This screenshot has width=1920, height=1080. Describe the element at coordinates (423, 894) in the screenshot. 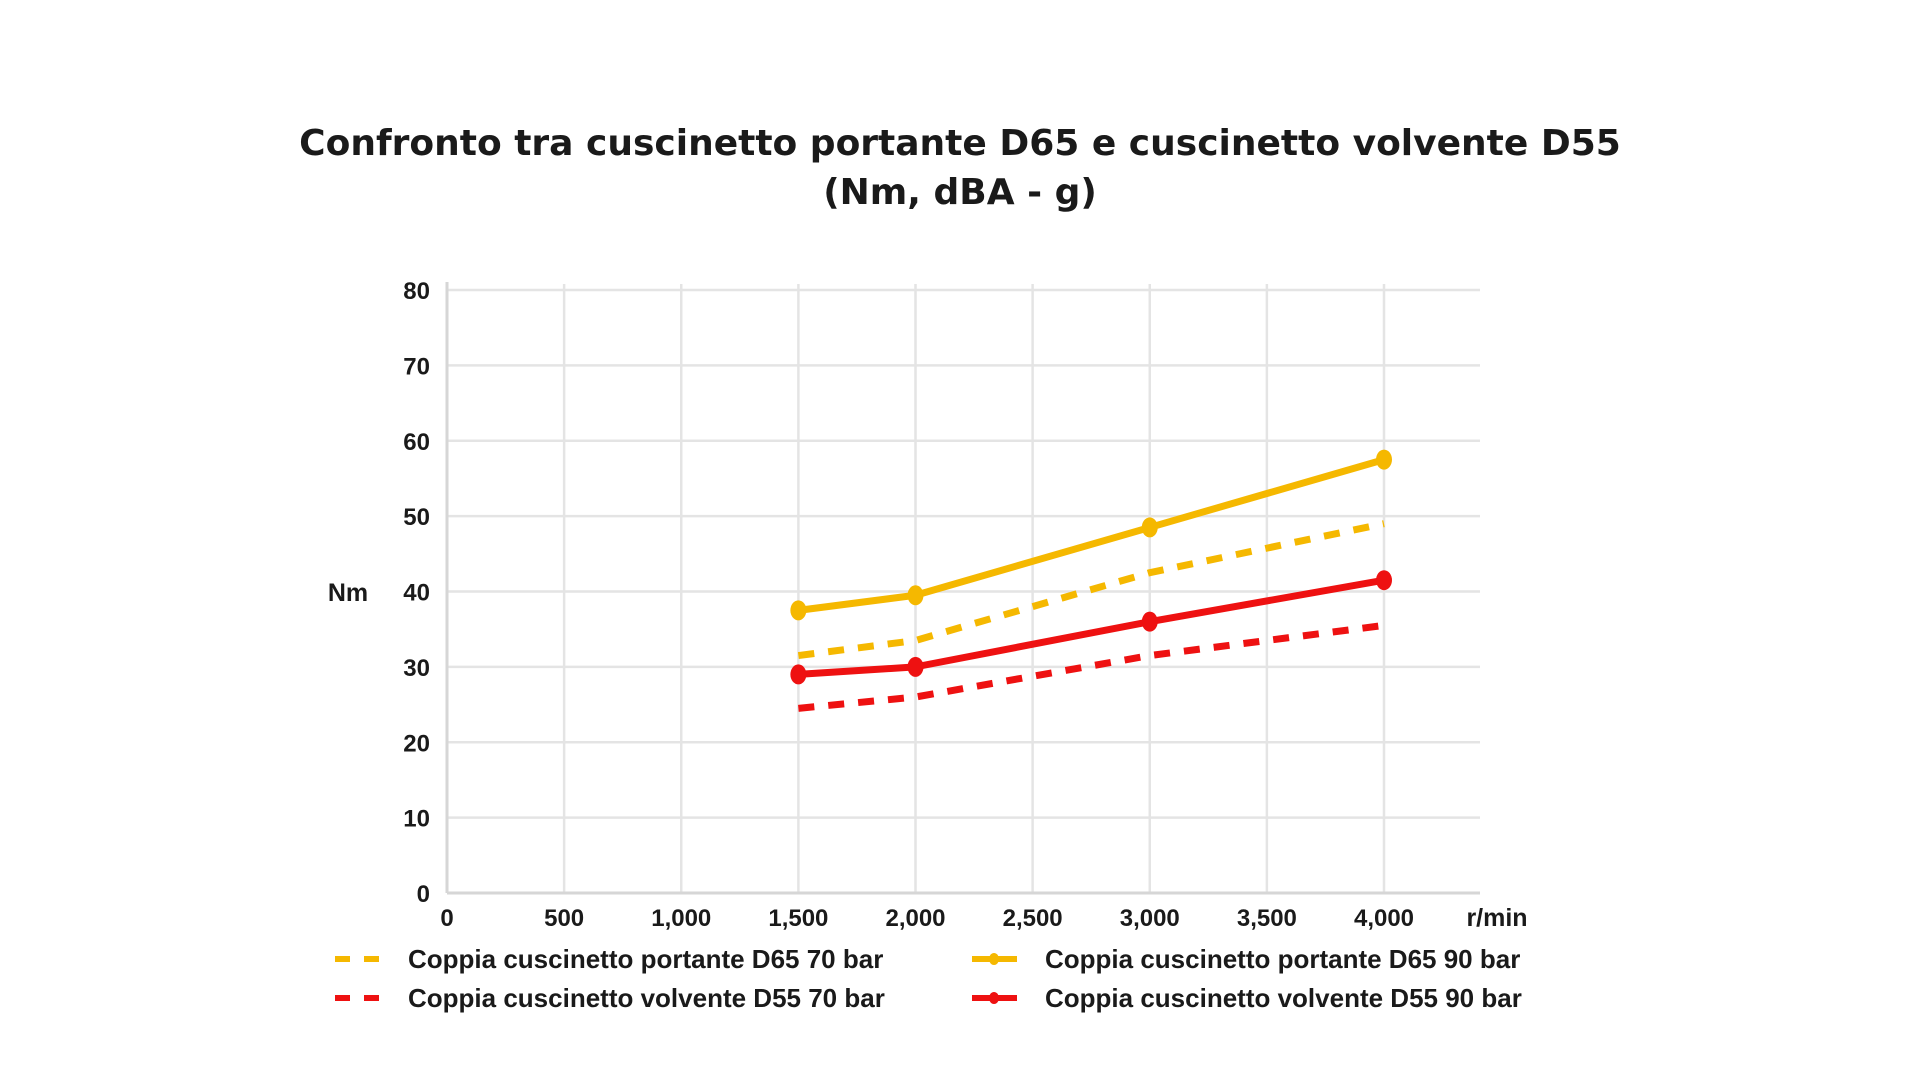

I see `y-tick-label: 0` at that location.